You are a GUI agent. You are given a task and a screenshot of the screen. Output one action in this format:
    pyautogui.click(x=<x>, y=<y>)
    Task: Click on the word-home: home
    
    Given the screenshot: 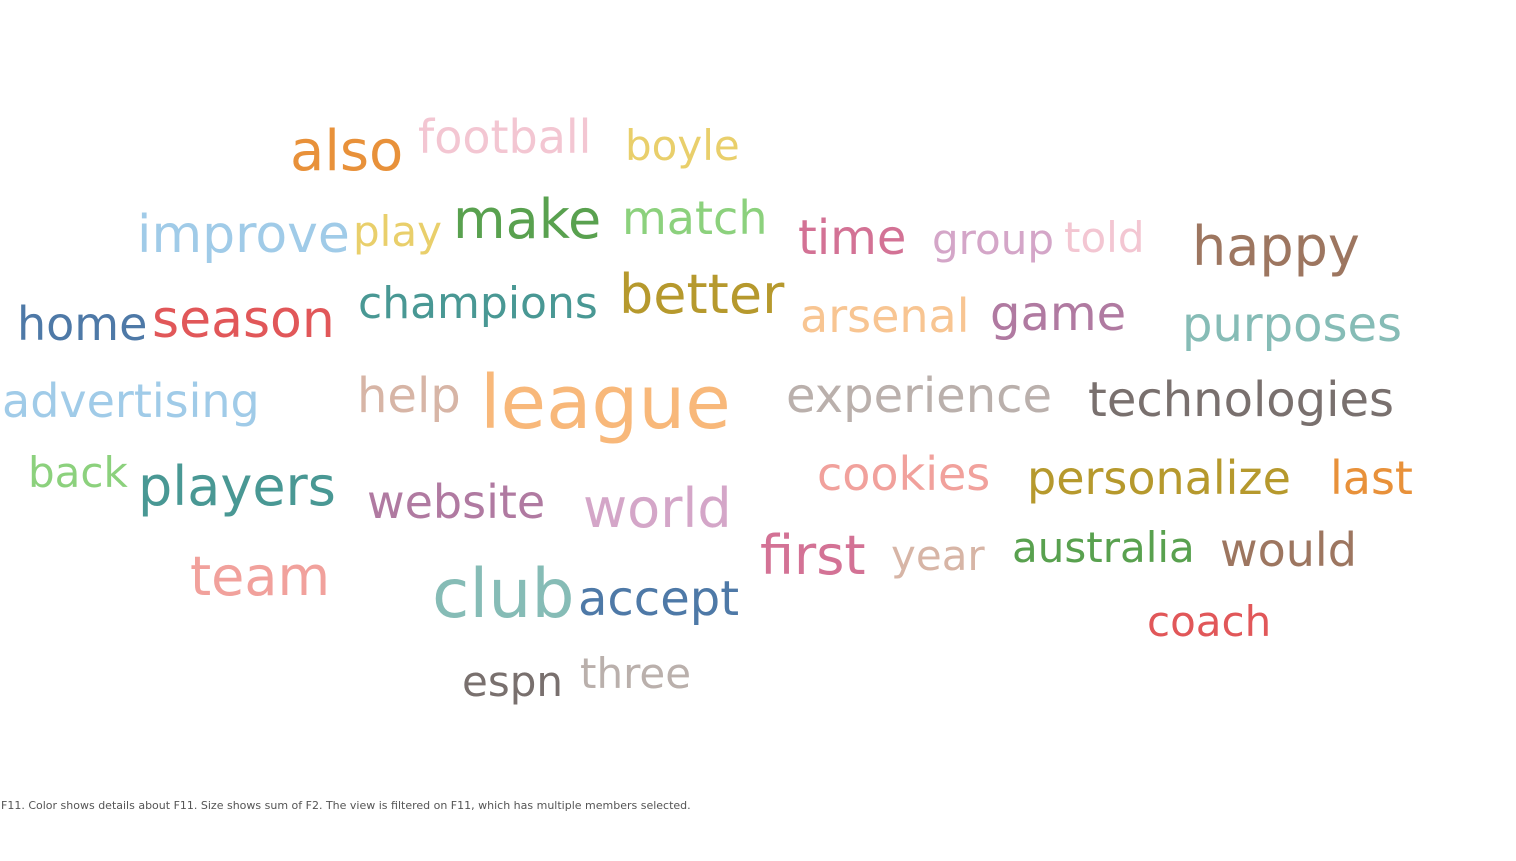 What is the action you would take?
    pyautogui.click(x=82, y=324)
    